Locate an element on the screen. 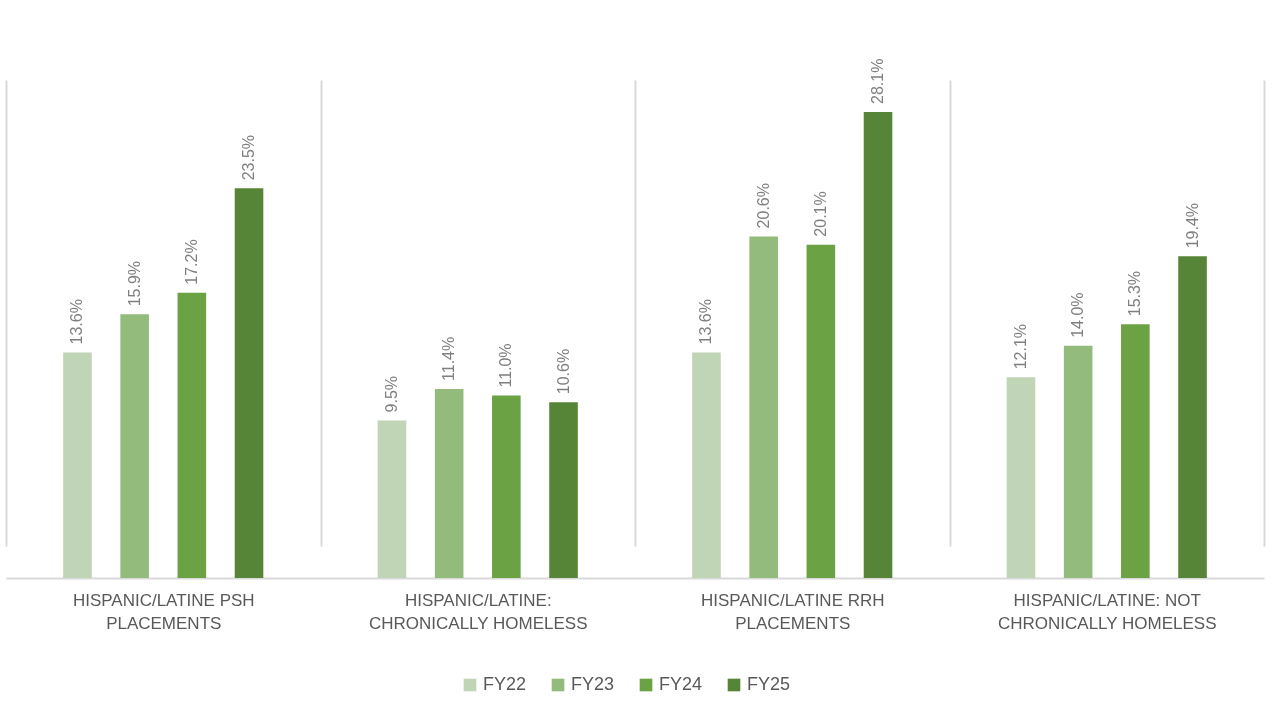 This screenshot has height=709, width=1273. data-label: 17.2% is located at coordinates (191, 262).